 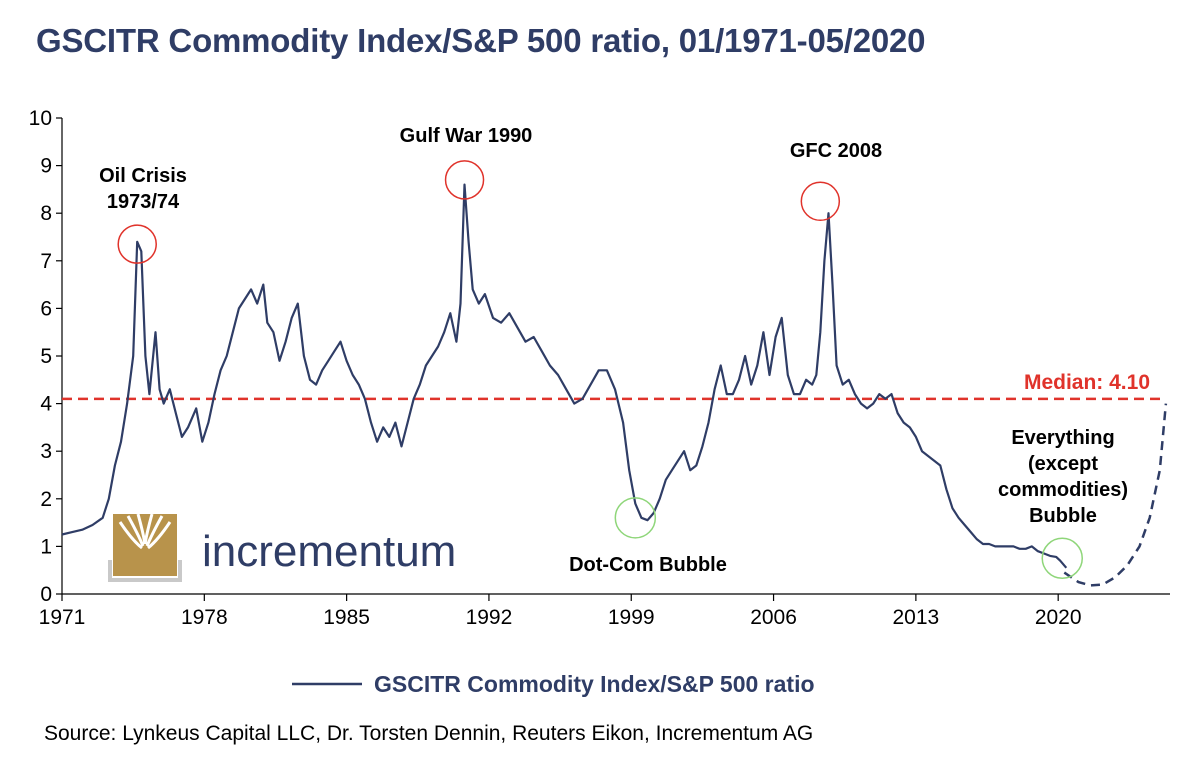 What do you see at coordinates (560, 611) in the screenshot?
I see `x-axis-ticks: 1971 1978 1985 1992 1999 2006 2013 2020` at bounding box center [560, 611].